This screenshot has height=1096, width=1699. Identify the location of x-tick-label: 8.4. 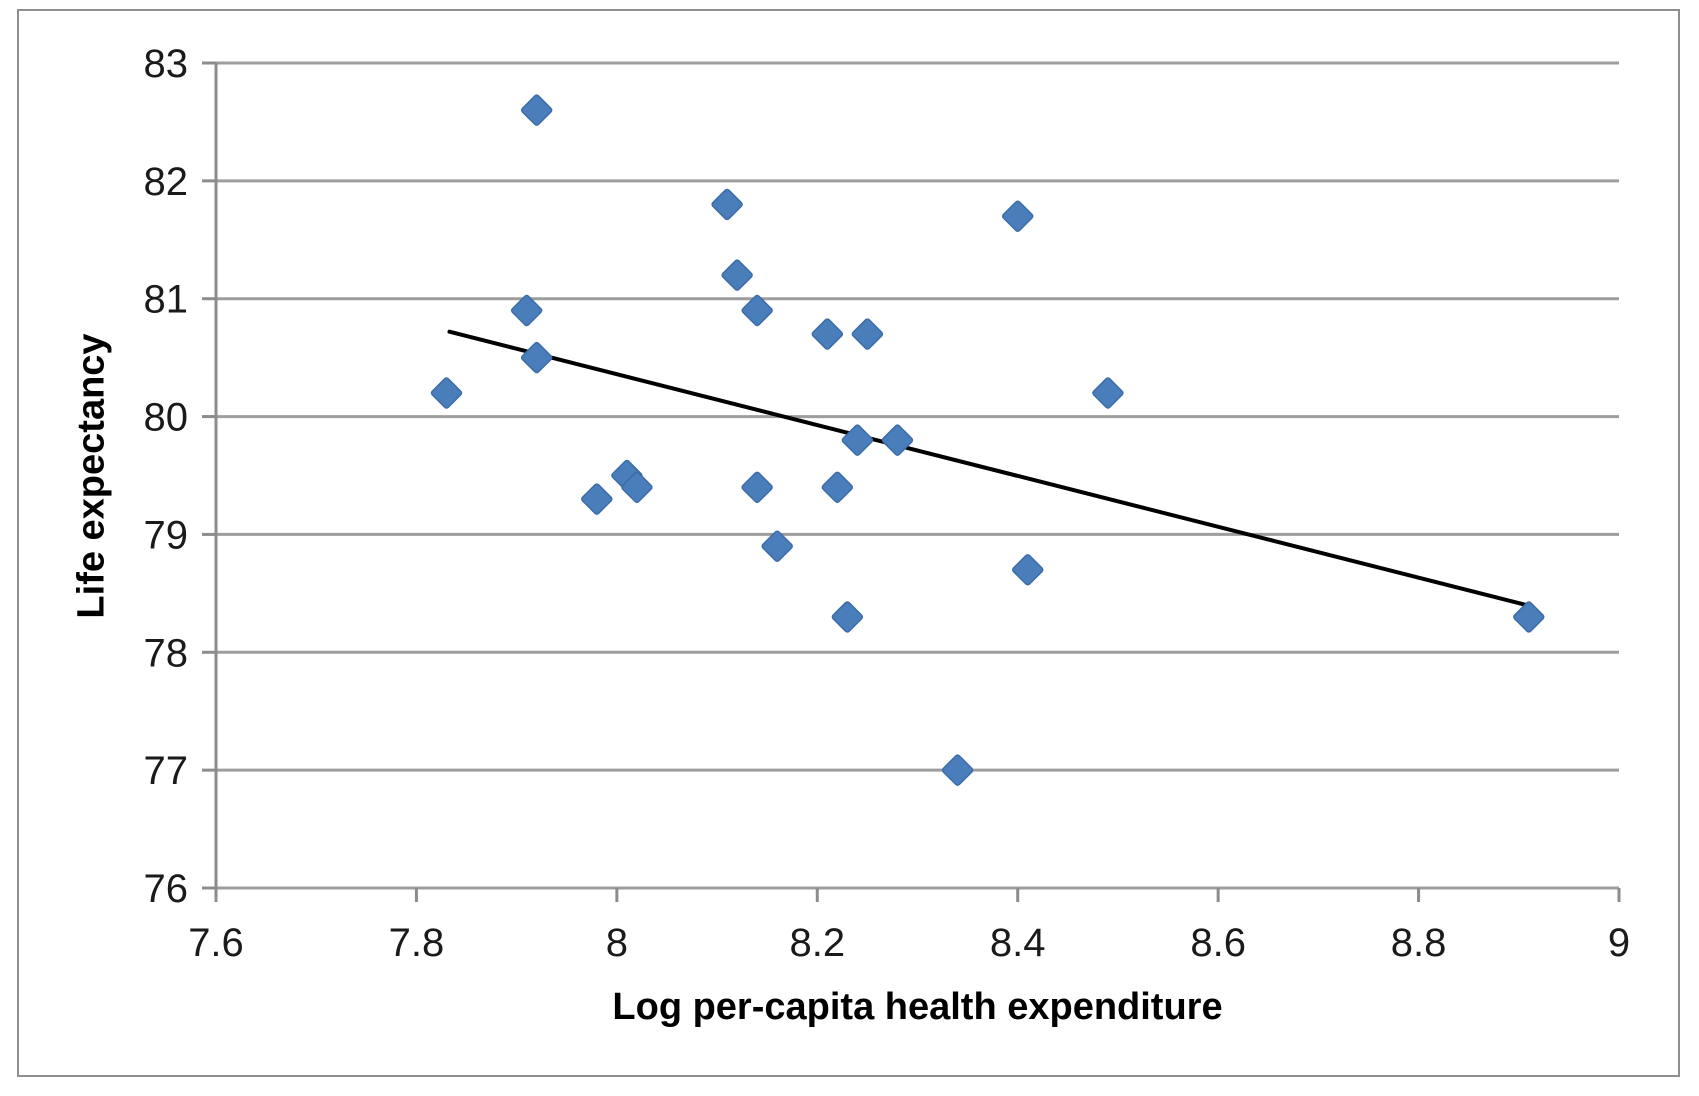
(1018, 943).